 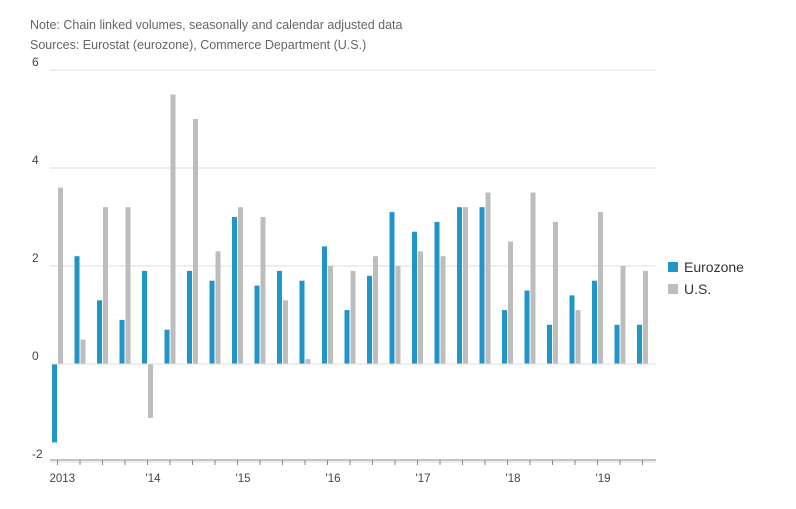 I want to click on y-tick-label: 6, so click(x=35, y=62).